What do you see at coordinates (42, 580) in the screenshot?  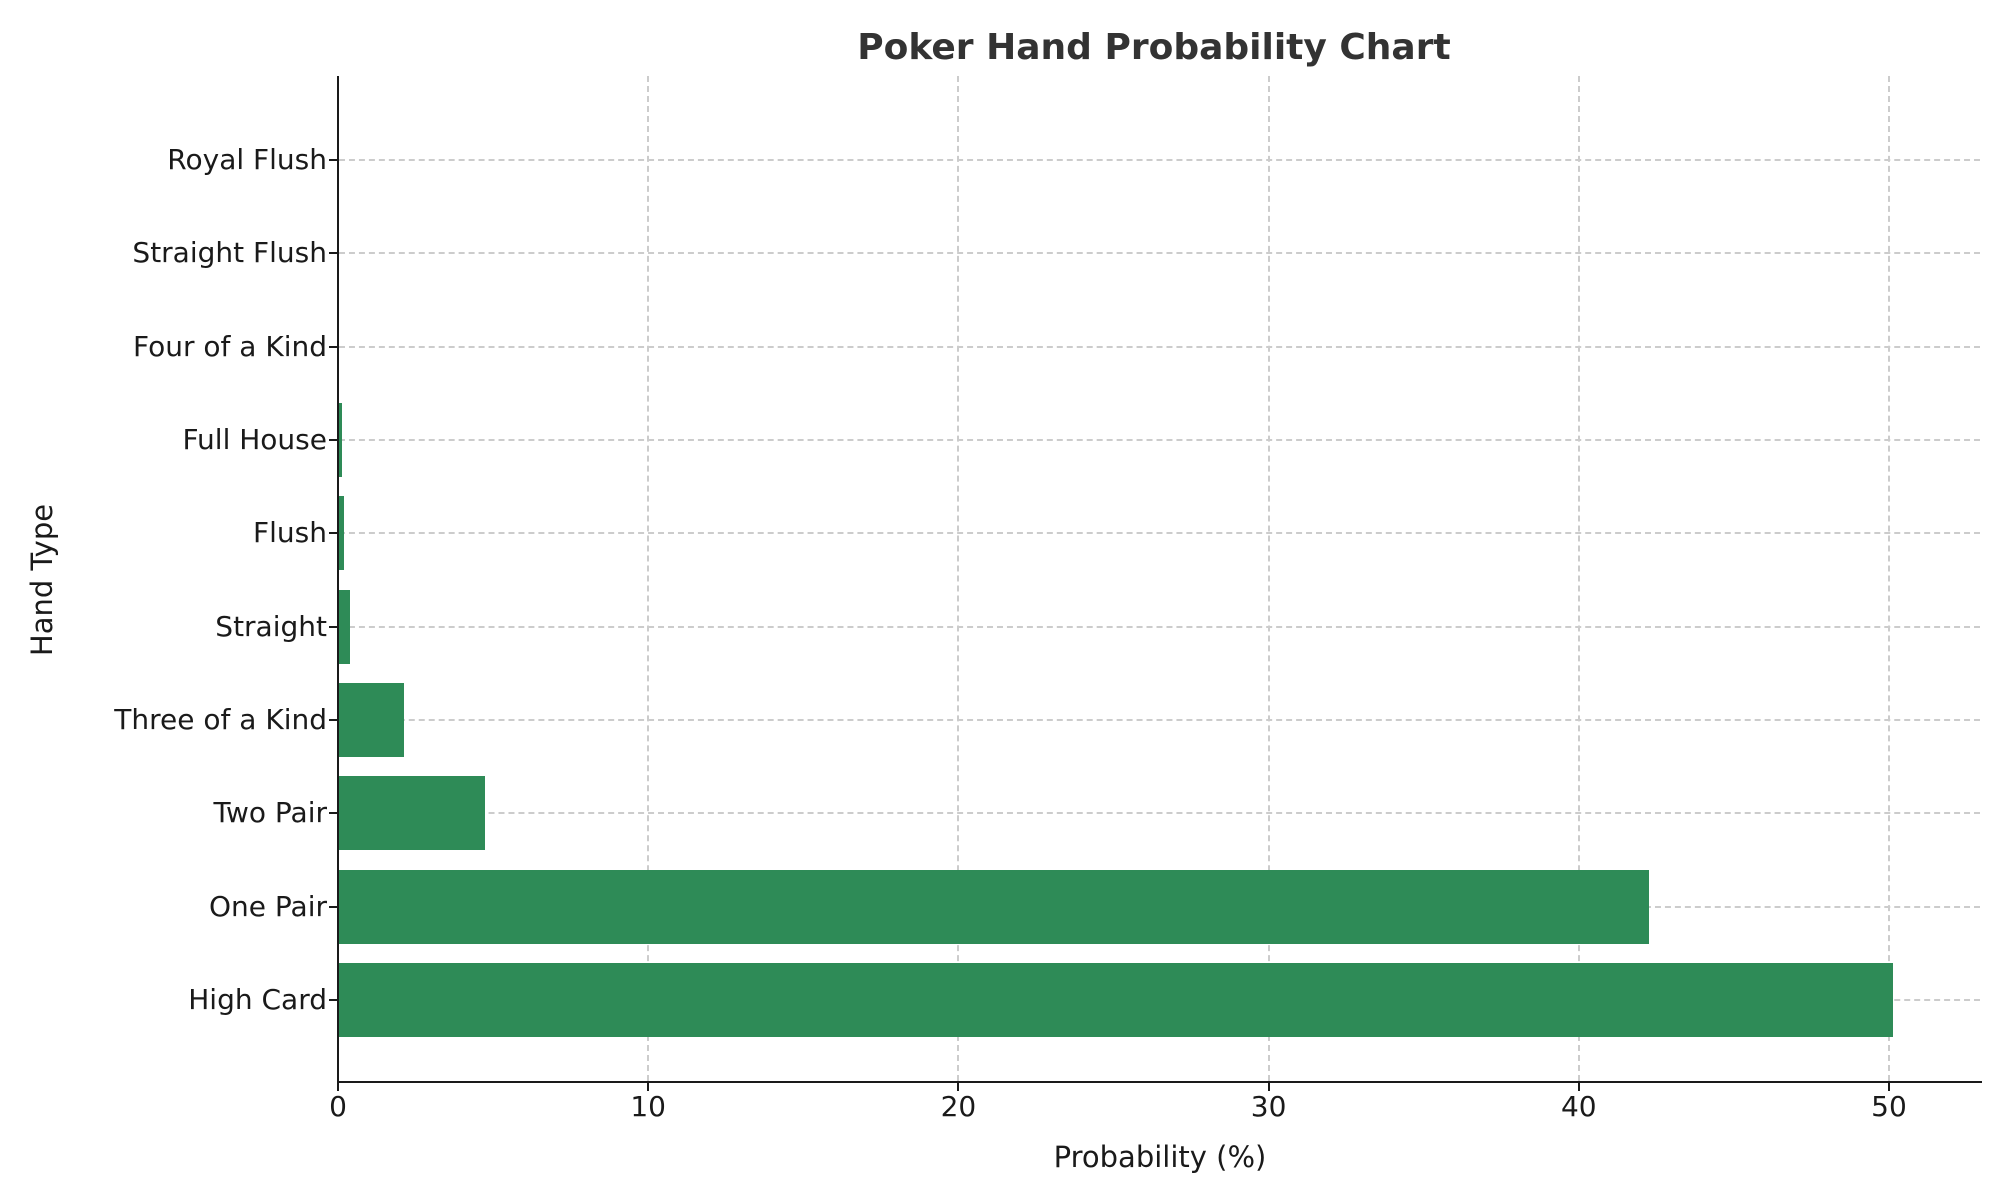 I see `y-axis-title: Hand Type` at bounding box center [42, 580].